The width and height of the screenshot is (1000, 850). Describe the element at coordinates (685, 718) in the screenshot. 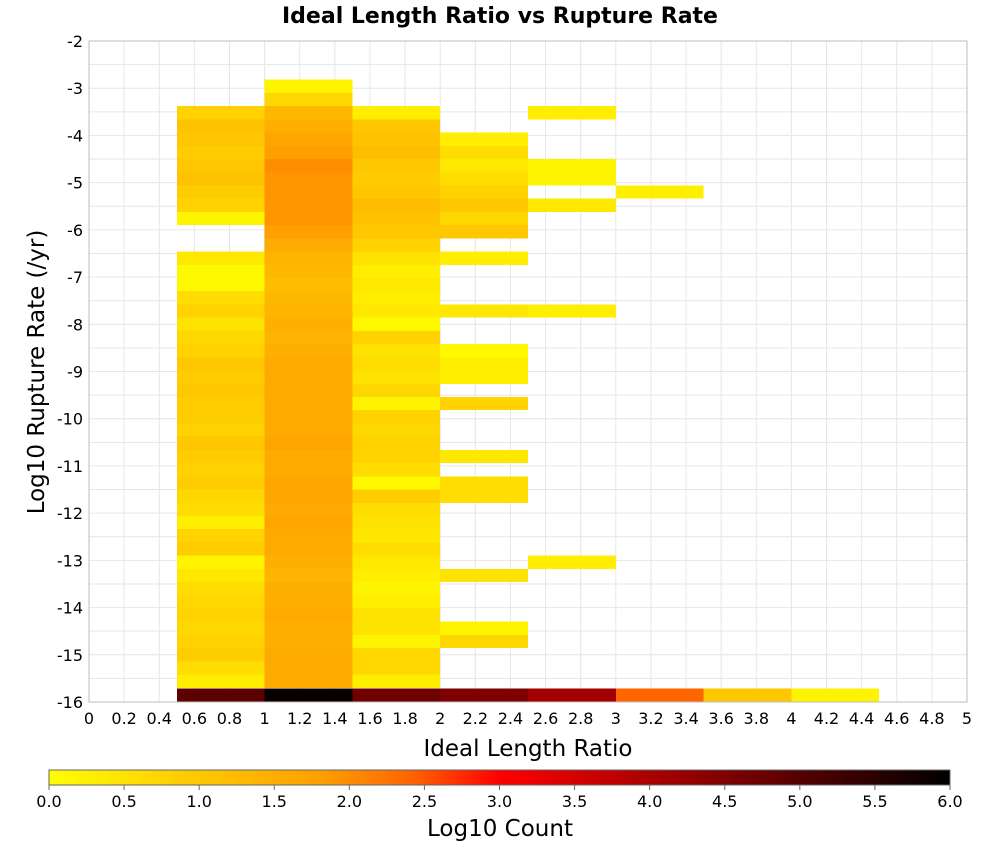

I see `x-tick-label: 3.4` at that location.